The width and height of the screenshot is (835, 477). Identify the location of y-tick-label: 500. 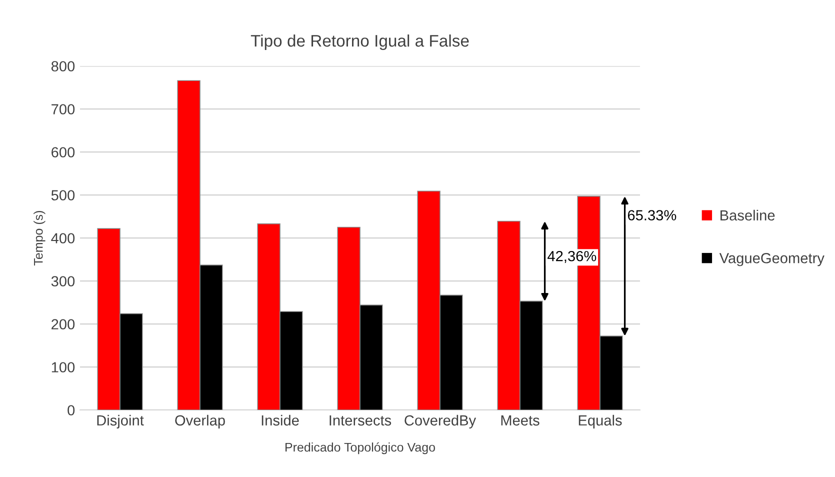
(63, 195).